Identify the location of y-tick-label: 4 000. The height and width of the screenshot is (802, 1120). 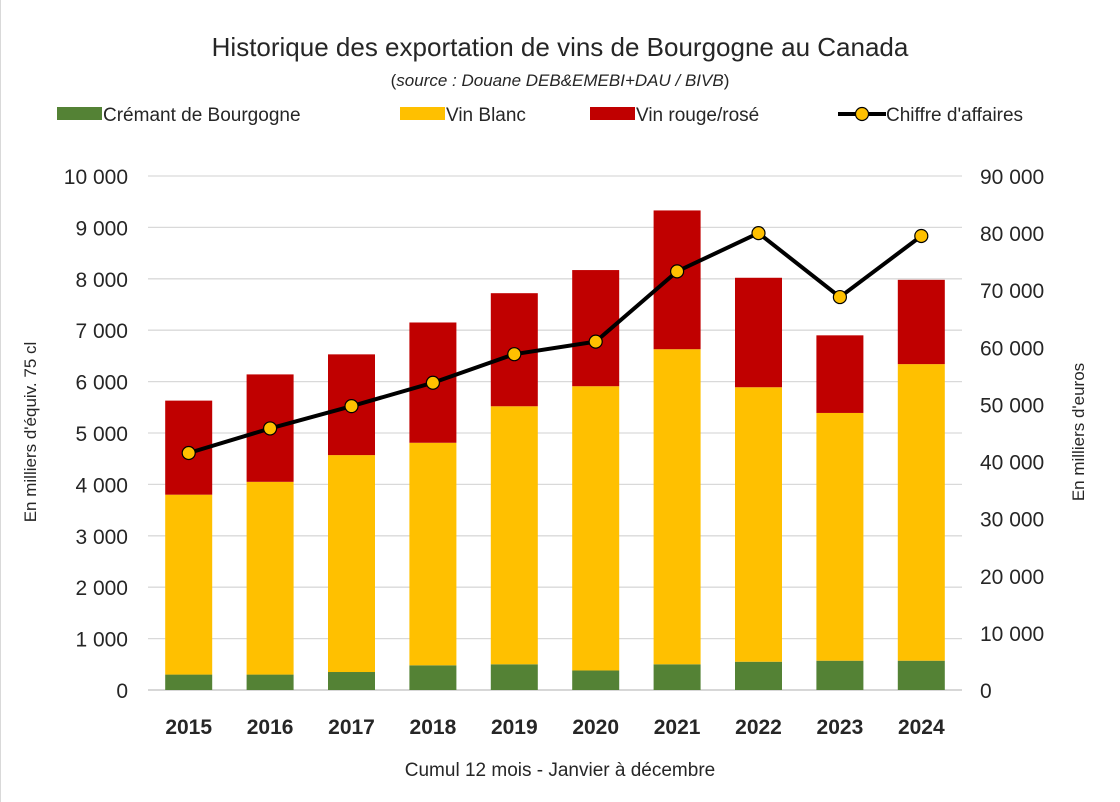
(101, 485).